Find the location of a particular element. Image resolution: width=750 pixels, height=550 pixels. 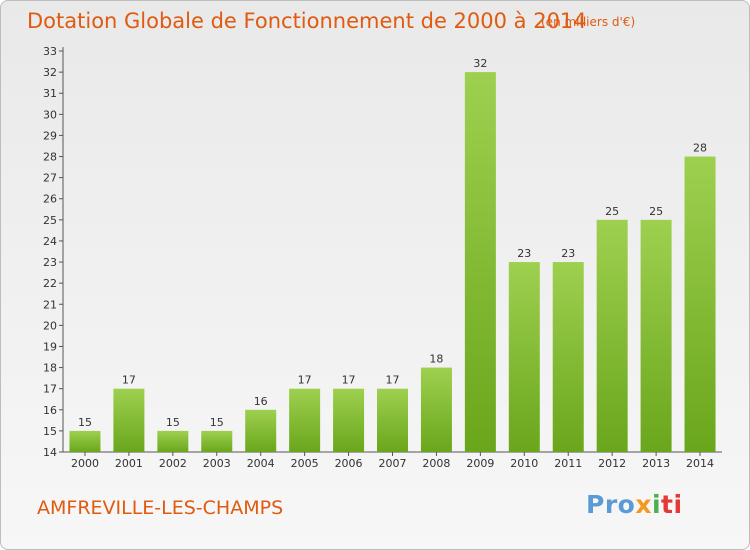

proxiti-logo: Proxiti is located at coordinates (634, 504).